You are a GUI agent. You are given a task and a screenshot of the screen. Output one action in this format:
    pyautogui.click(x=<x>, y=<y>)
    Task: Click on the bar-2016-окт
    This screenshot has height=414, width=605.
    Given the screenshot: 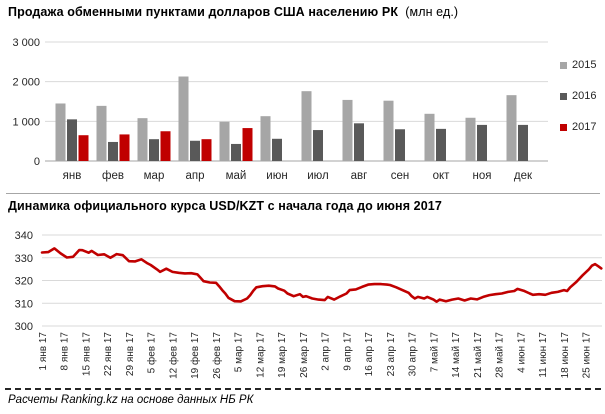 What is the action you would take?
    pyautogui.click(x=441, y=144)
    